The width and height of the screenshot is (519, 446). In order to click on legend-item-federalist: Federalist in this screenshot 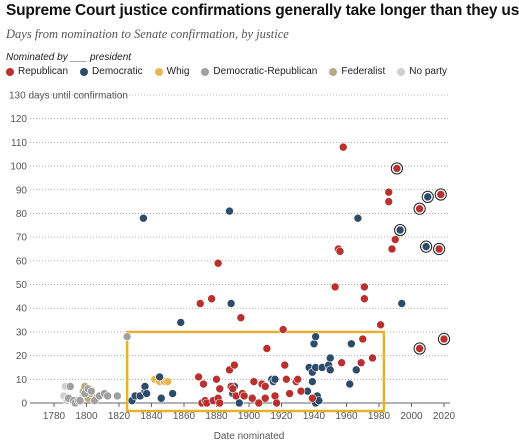, I will do `click(357, 71)`.